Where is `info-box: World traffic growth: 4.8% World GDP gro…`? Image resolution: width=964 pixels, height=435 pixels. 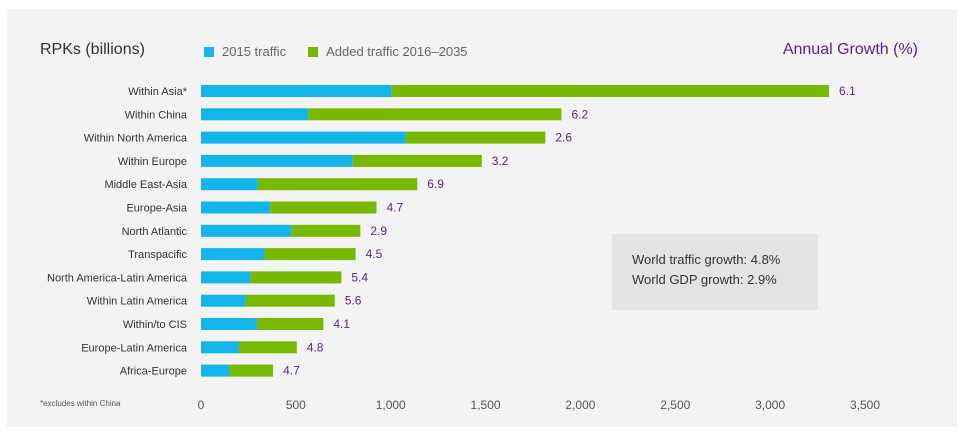 info-box: World traffic growth: 4.8% World GDP gro… is located at coordinates (715, 272).